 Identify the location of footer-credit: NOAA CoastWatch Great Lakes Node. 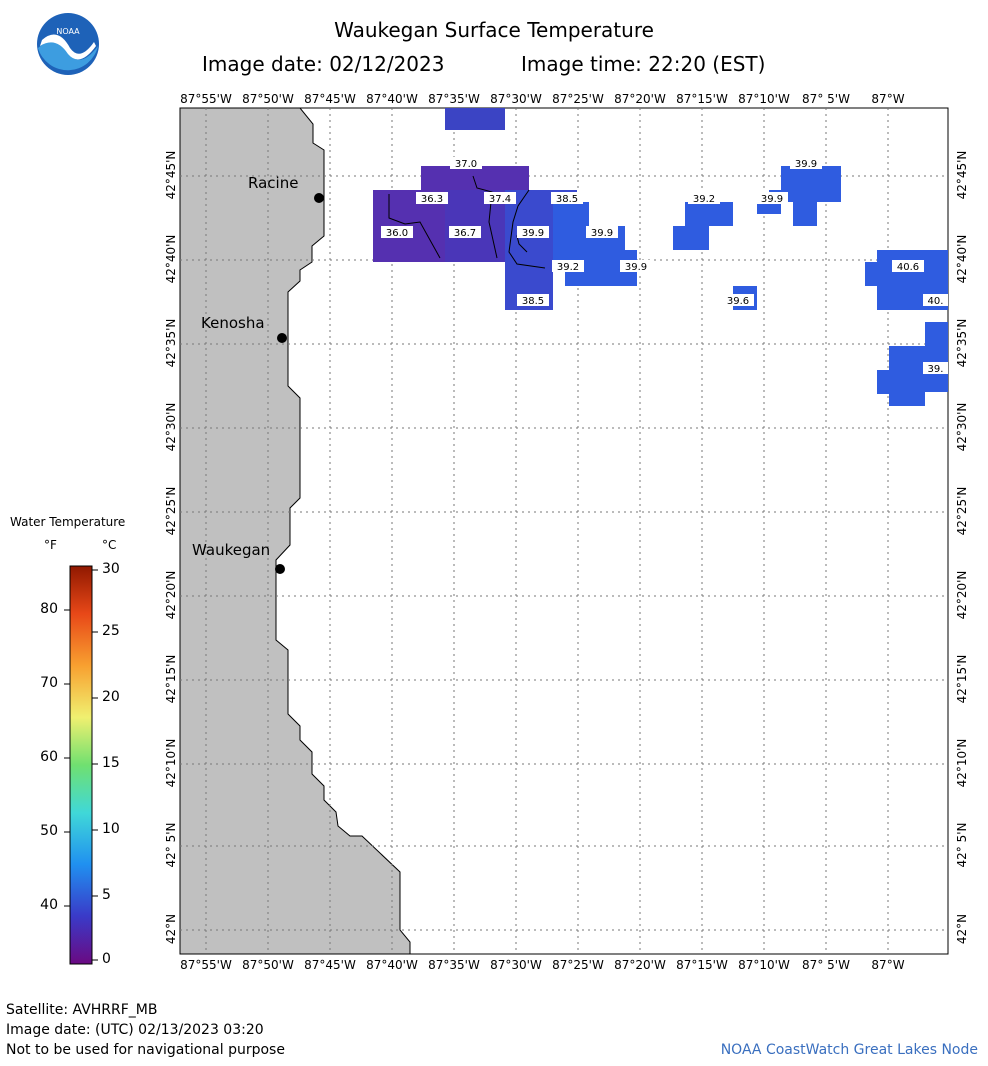
(849, 1050).